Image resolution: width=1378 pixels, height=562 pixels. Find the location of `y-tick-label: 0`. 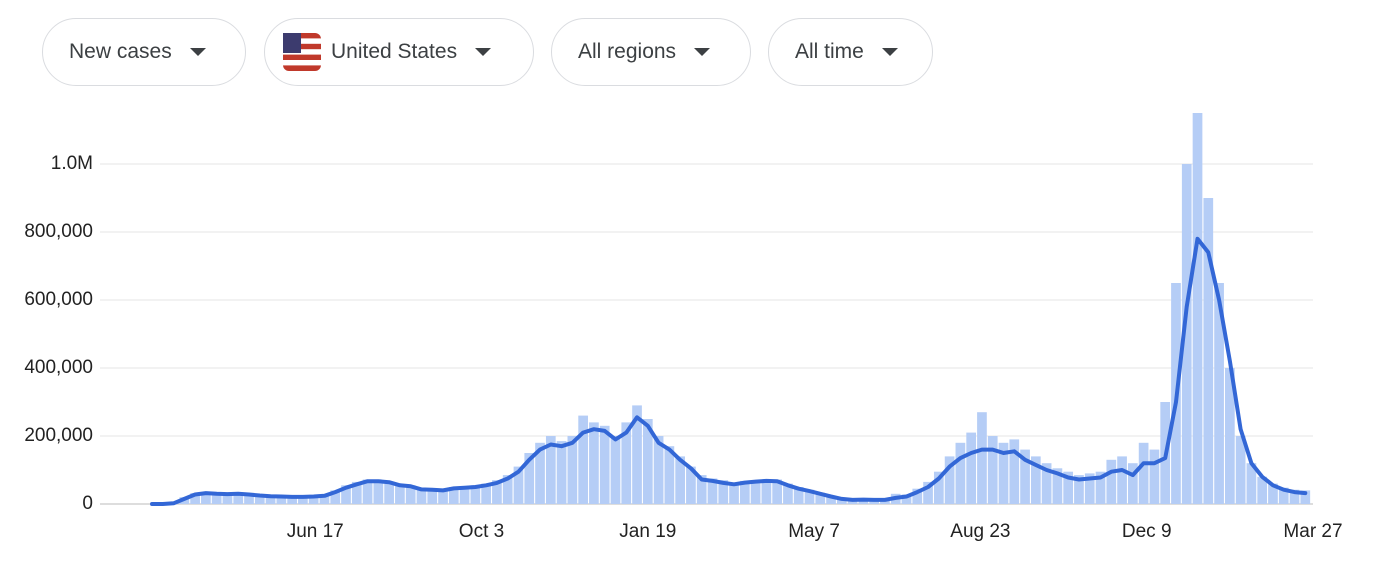

y-tick-label: 0 is located at coordinates (87, 503).